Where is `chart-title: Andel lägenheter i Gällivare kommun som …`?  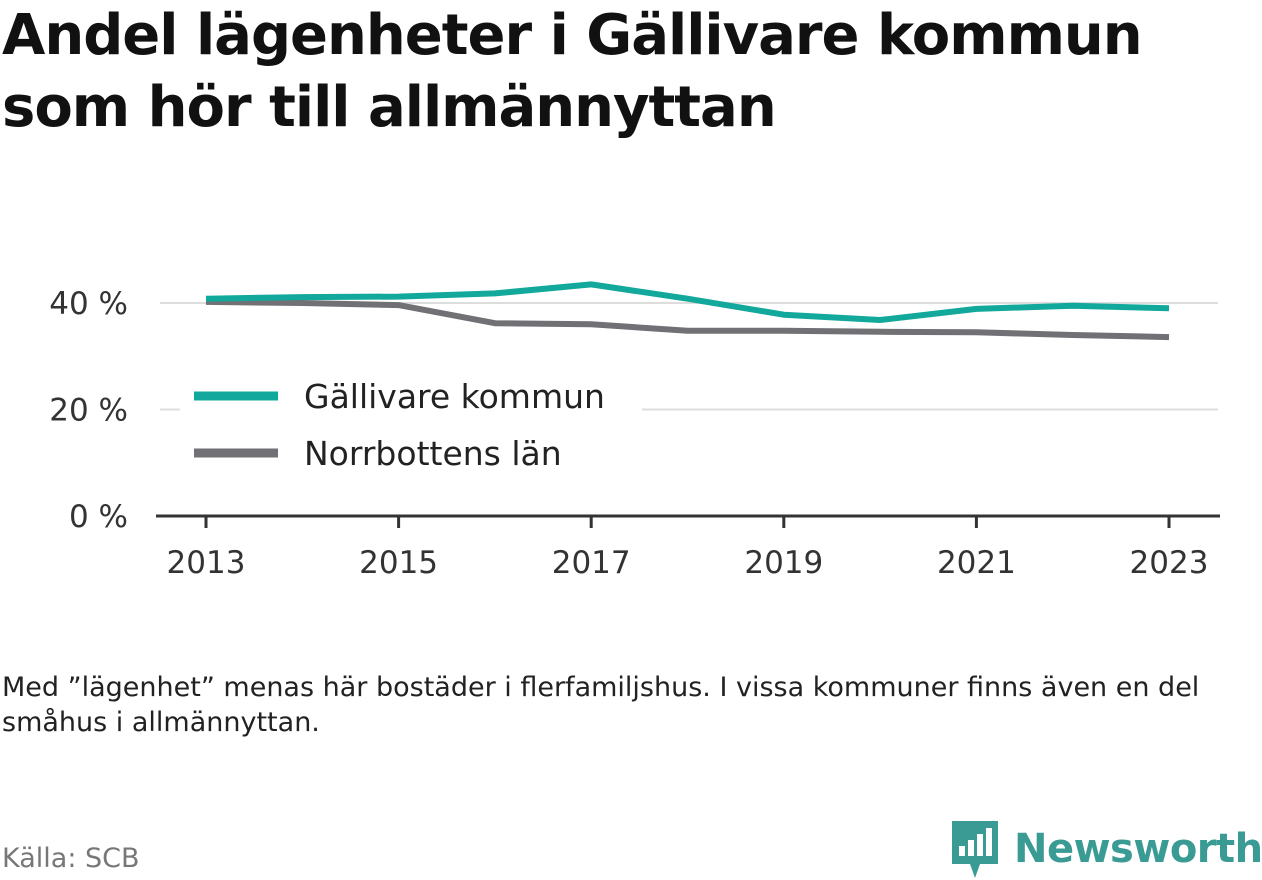 chart-title: Andel lägenheter i Gällivare kommun som … is located at coordinates (572, 71).